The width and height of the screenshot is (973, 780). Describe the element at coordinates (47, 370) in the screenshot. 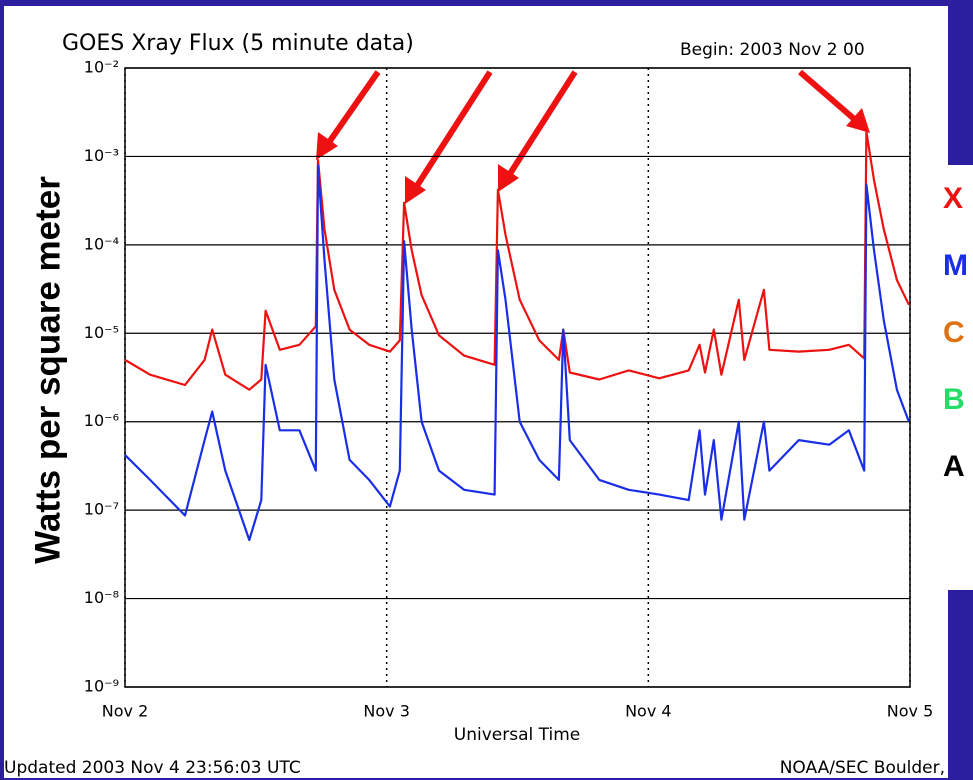

I see `y-axis-label: Watts per square meter` at that location.